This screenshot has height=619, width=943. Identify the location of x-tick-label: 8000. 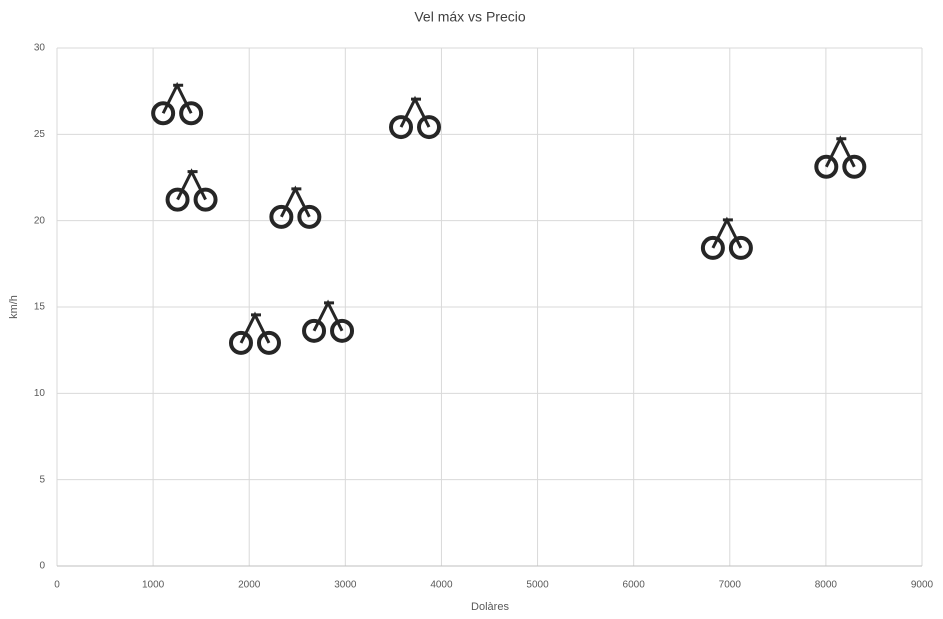
(826, 585).